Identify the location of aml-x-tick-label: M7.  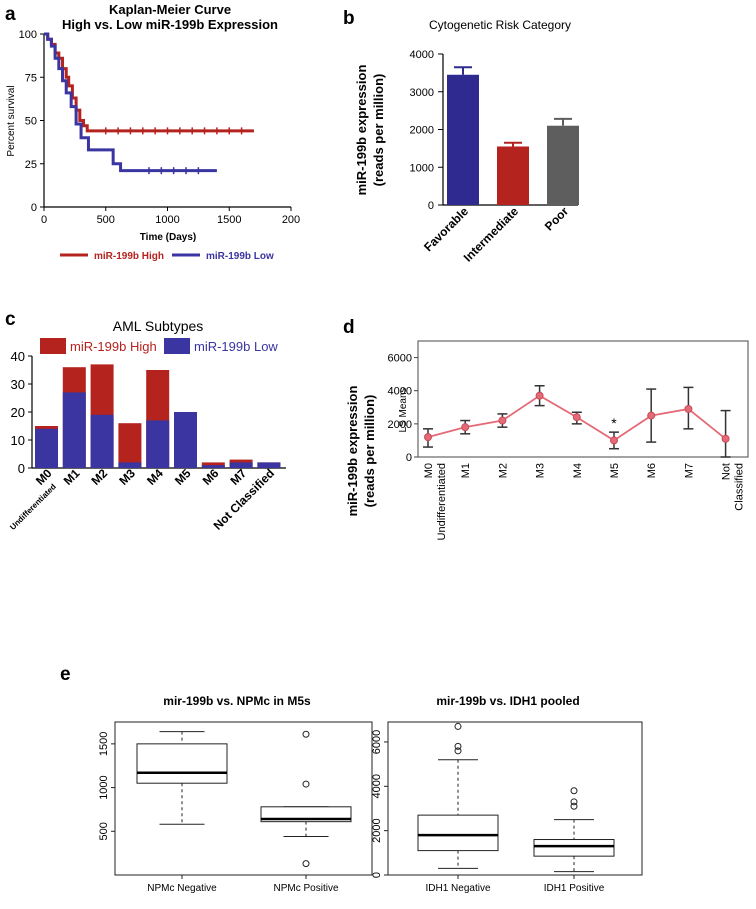
(239, 477).